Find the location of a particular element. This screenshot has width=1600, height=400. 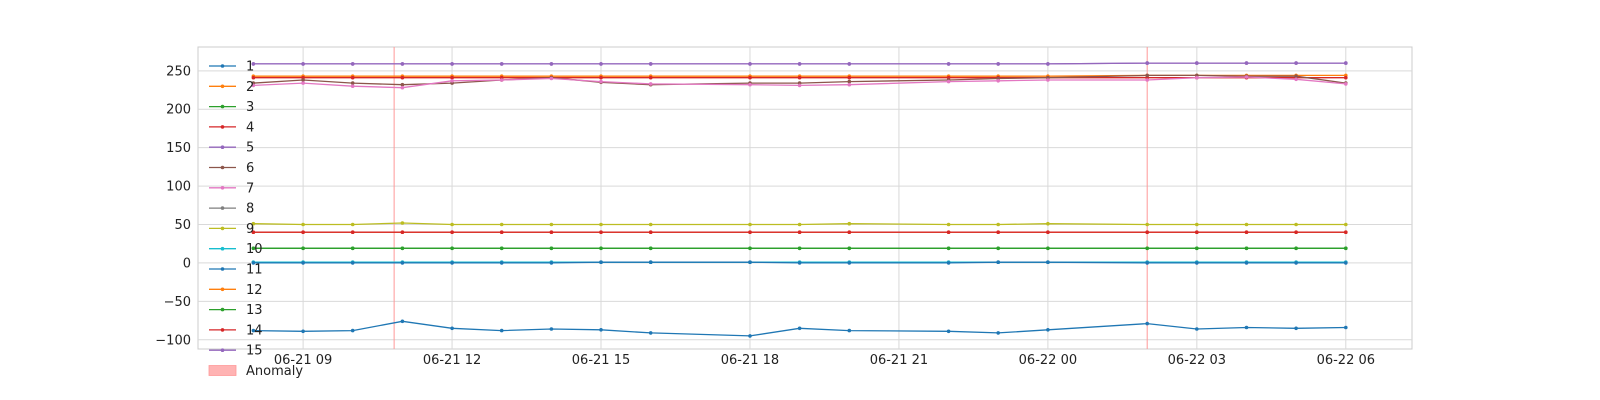

legend-item: 8 is located at coordinates (231, 209).